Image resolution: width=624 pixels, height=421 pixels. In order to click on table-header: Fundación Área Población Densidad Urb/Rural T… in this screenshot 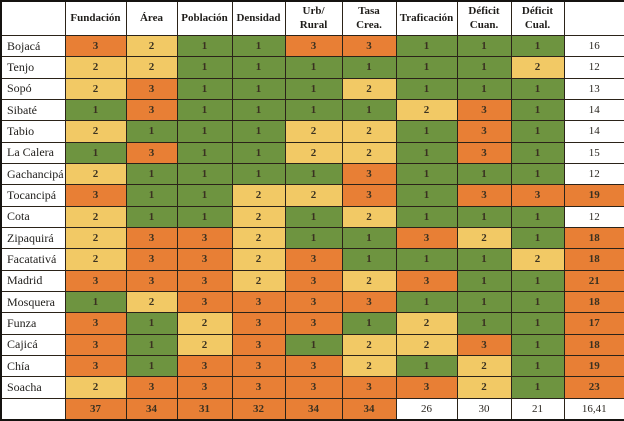, I will do `click(312, 18)`.